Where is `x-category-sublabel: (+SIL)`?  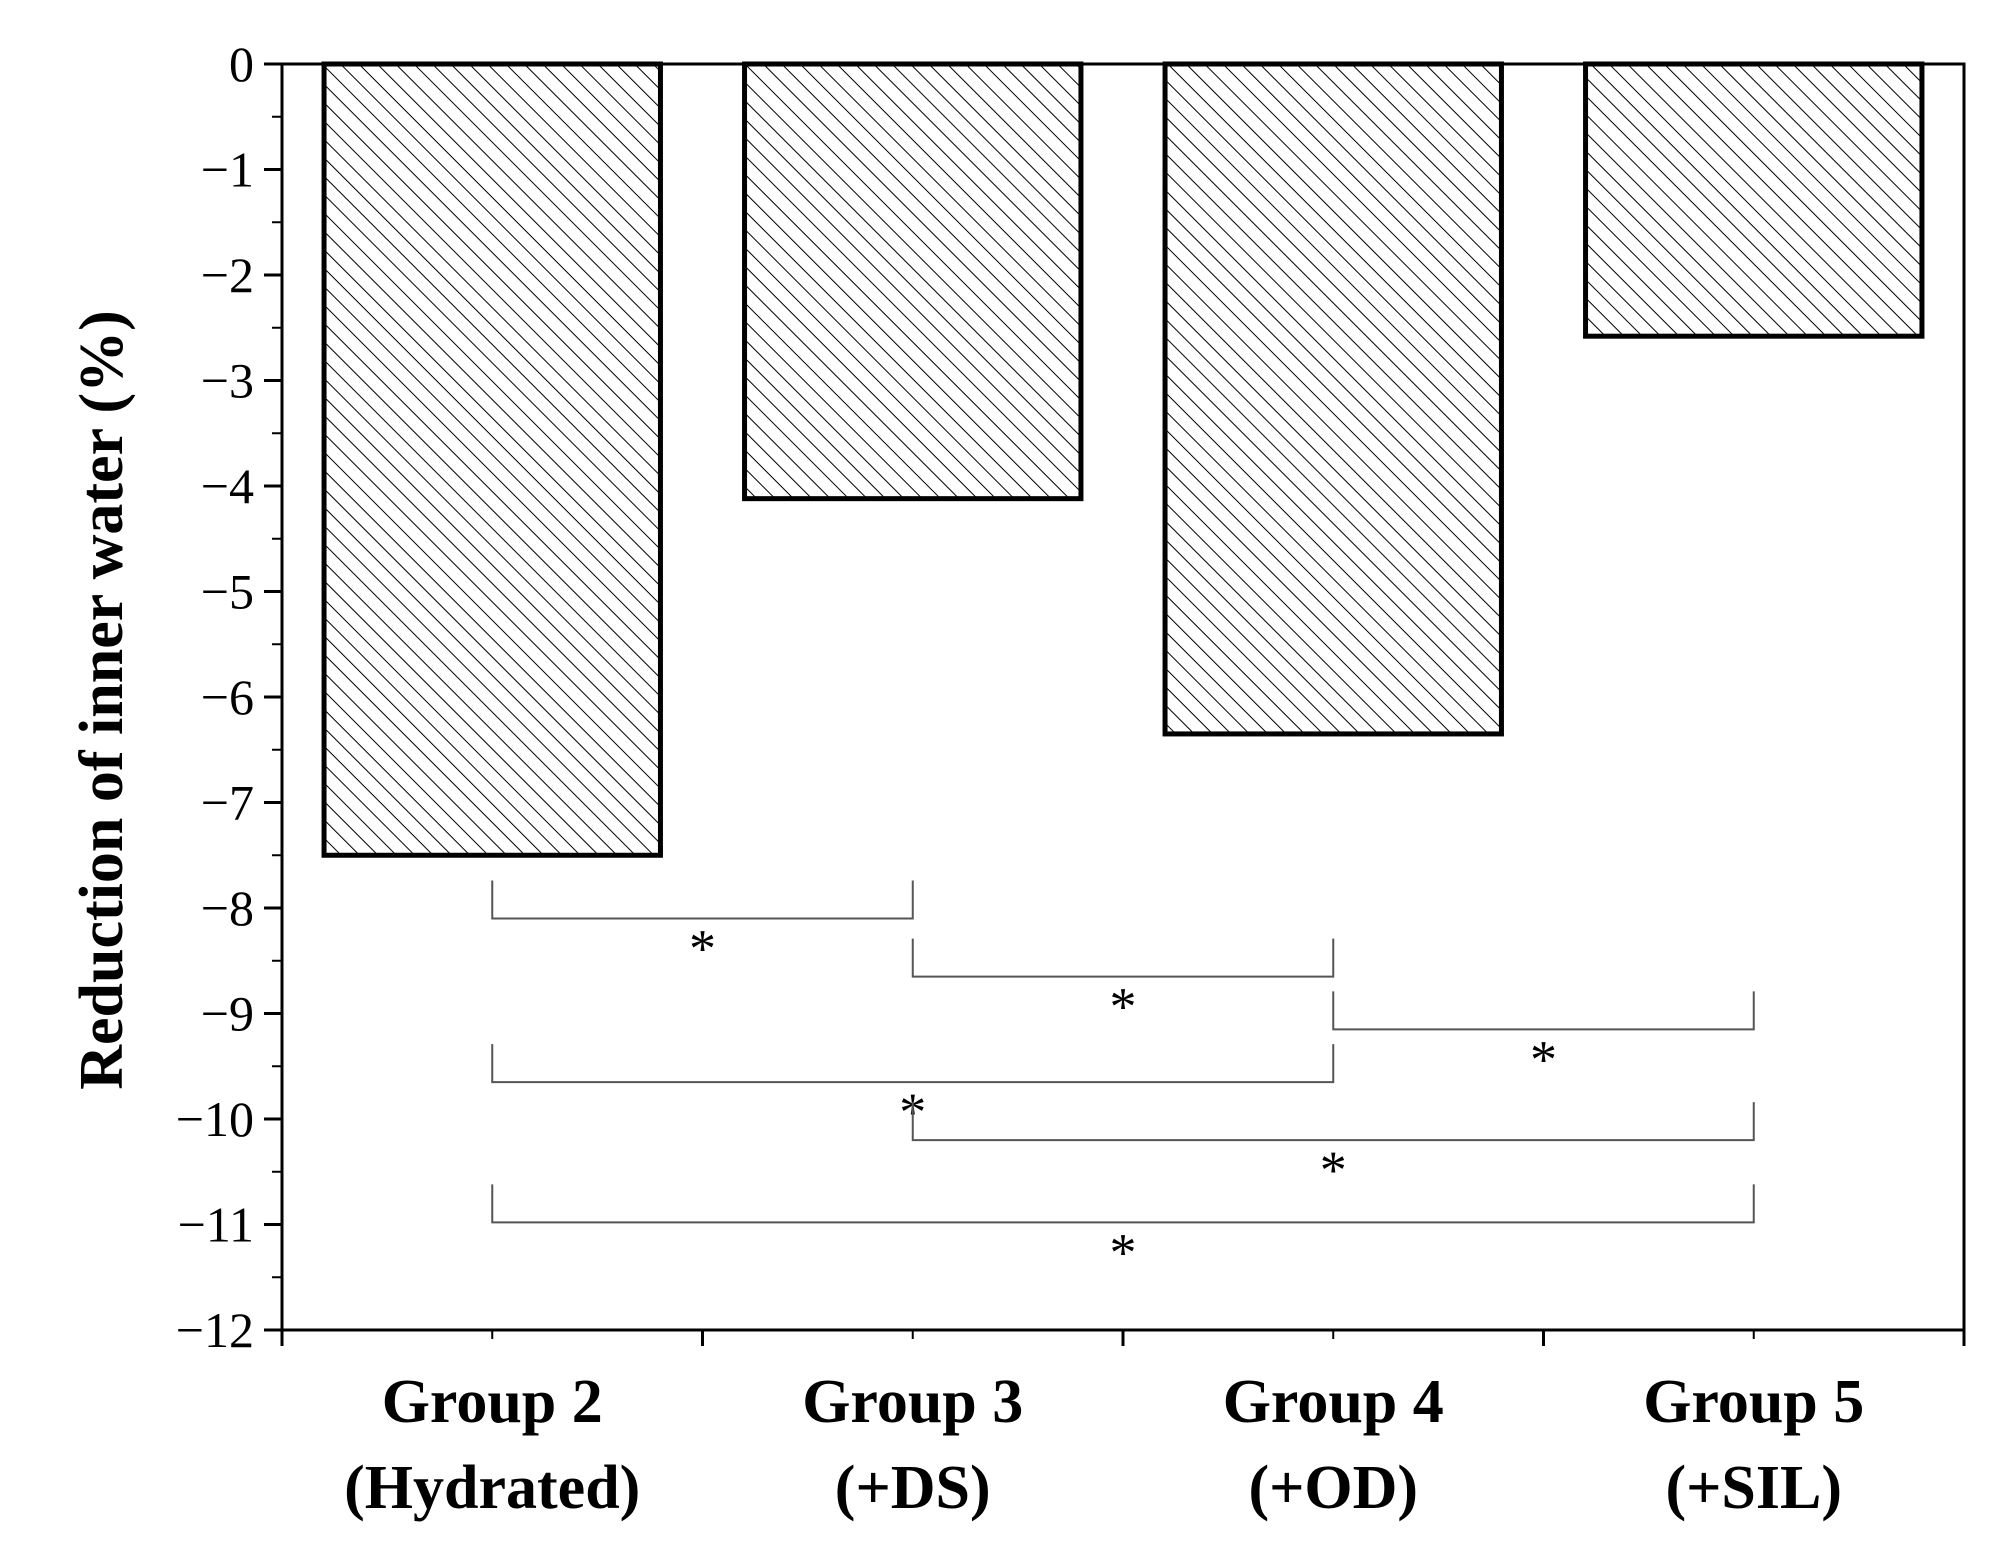
x-category-sublabel: (+SIL) is located at coordinates (1753, 1488).